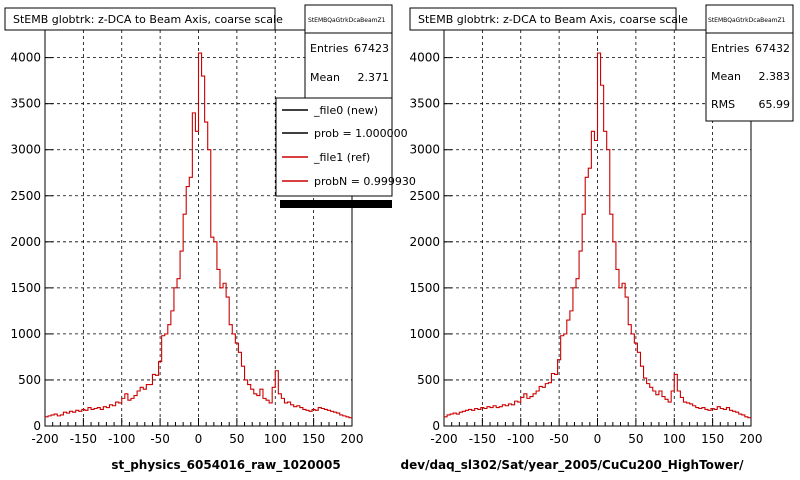  Describe the element at coordinates (361, 133) in the screenshot. I see `legend-prob: prob = 1.000000` at that location.